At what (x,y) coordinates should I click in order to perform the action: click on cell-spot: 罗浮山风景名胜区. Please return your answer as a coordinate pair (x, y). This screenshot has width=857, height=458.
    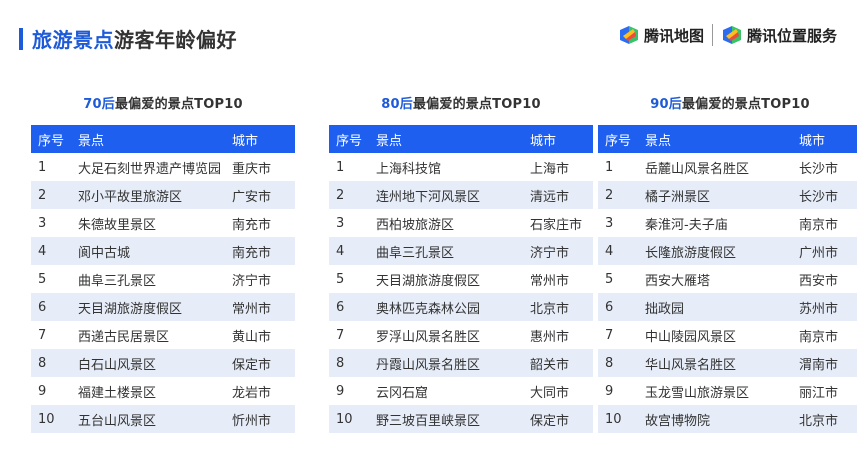
    Looking at the image, I should click on (446, 335).